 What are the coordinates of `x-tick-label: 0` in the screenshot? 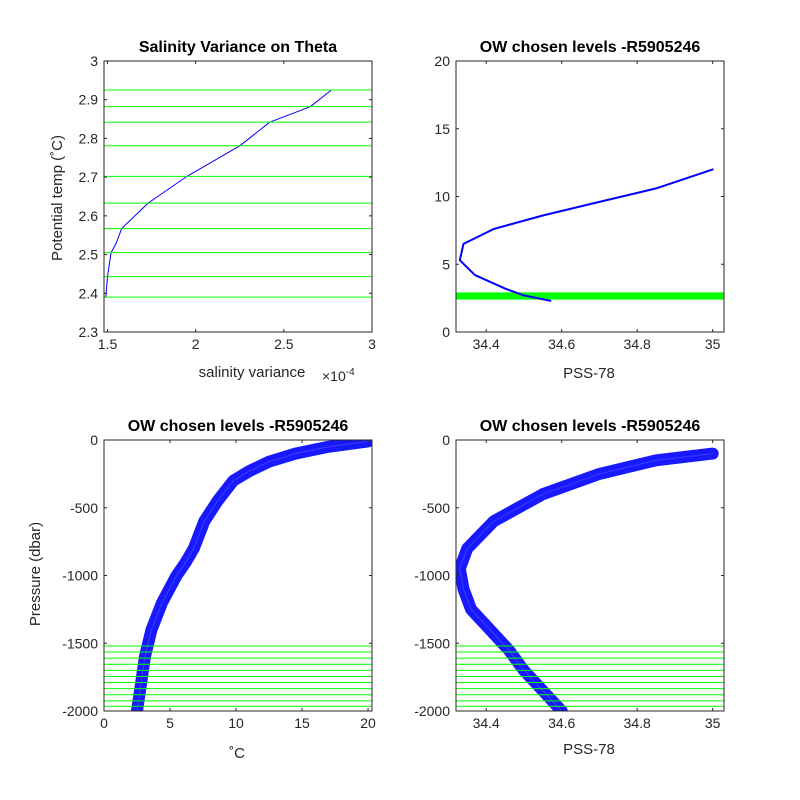 It's located at (104, 723).